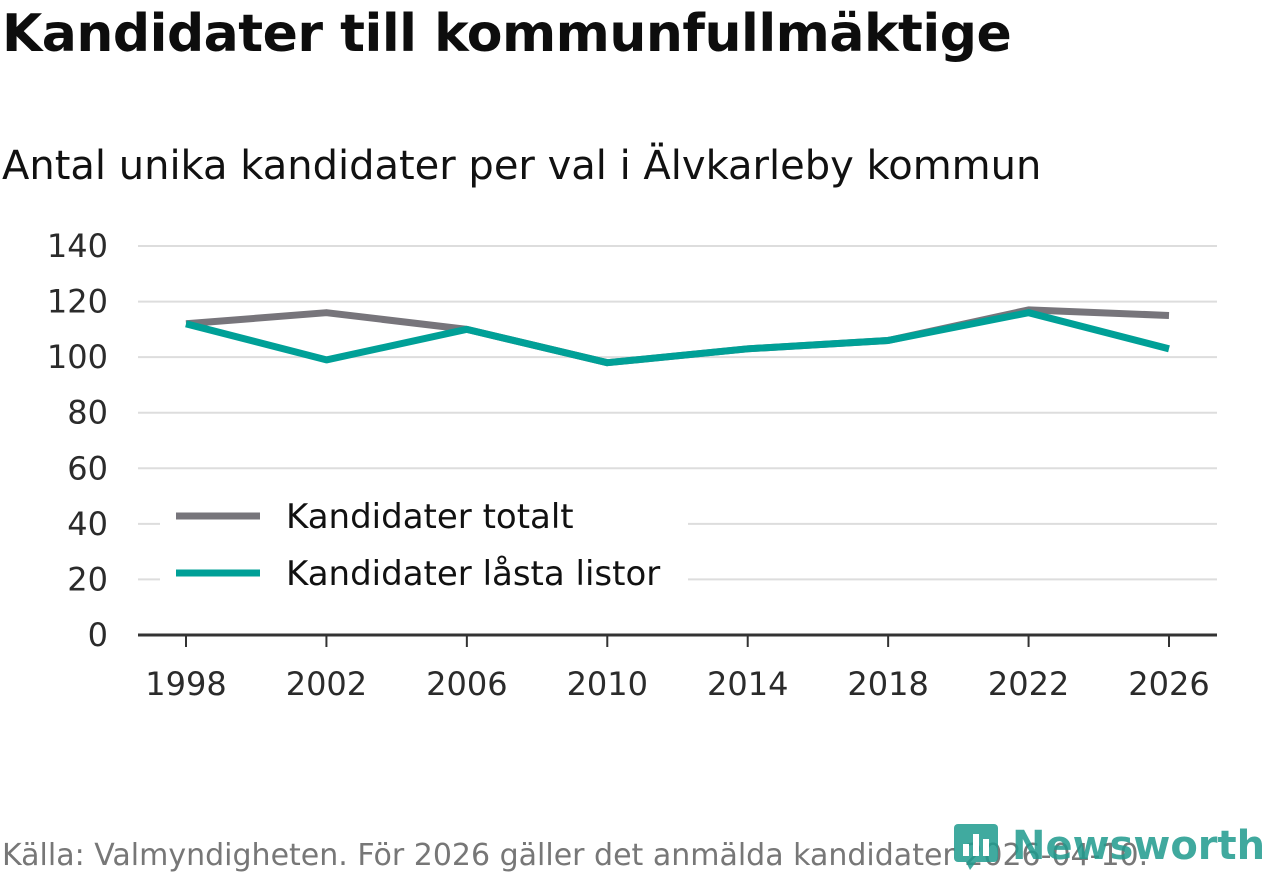 This screenshot has height=879, width=1262. Describe the element at coordinates (185, 684) in the screenshot. I see `x-tick-label-1998: 1998` at that location.